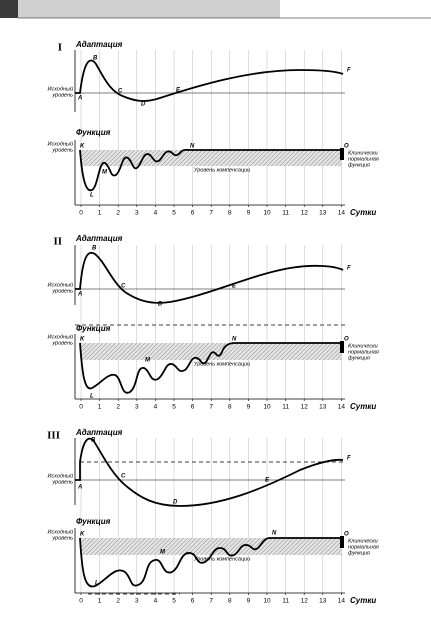 Image resolution: width=431 pixels, height=625 pixels. I want to click on tick-label: 4, so click(156, 601).